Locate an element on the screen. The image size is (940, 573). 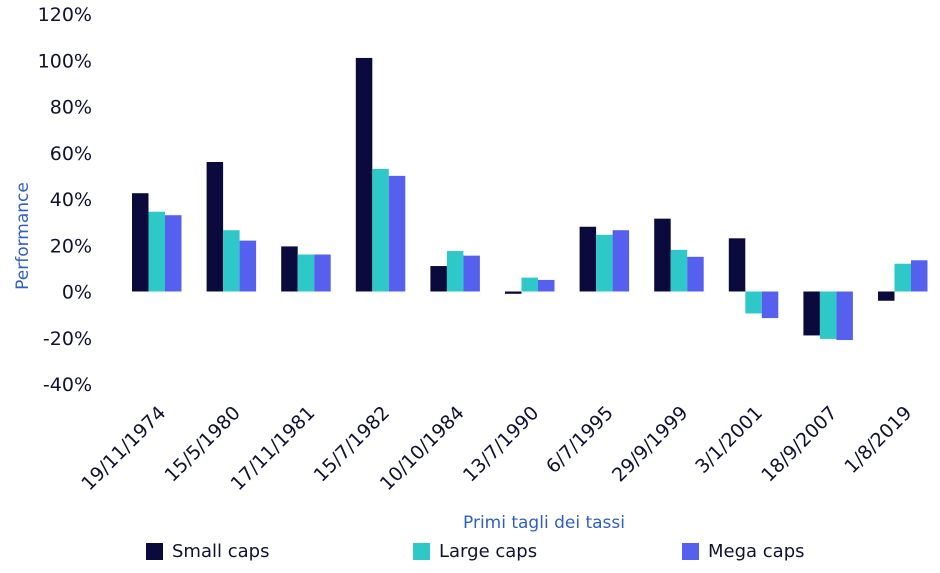
y-tick-label: 60% is located at coordinates (71, 154).